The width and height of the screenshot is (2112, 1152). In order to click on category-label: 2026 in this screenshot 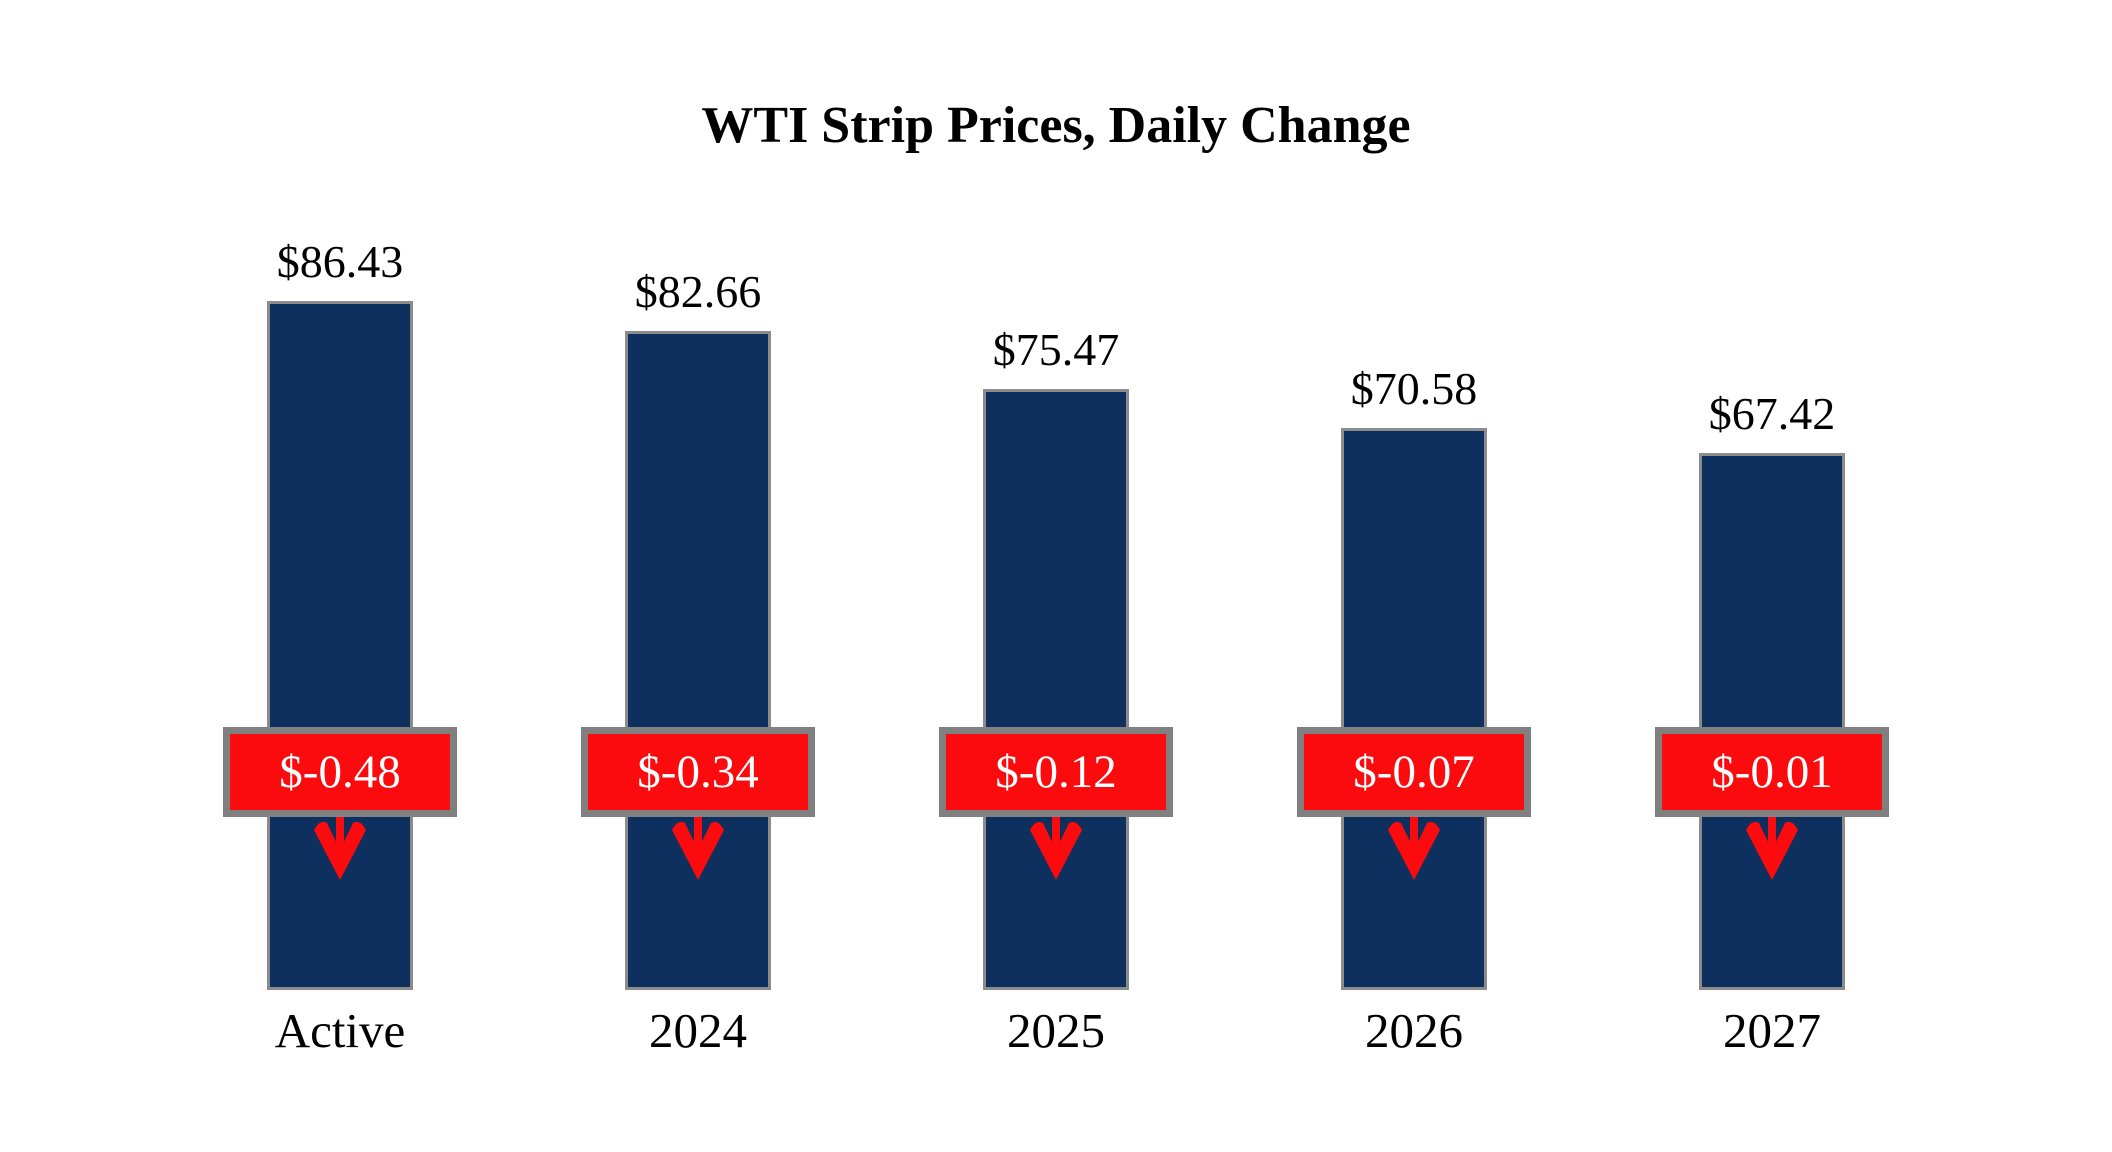, I will do `click(1414, 1030)`.